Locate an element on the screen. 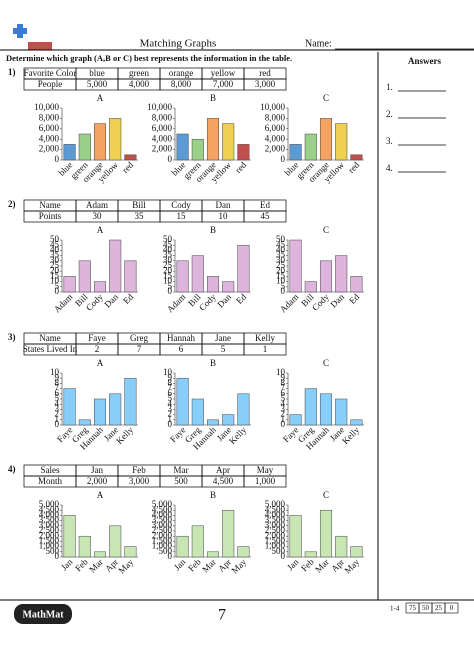 The height and width of the screenshot is (669, 474). problem-number: 3) is located at coordinates (12, 337).